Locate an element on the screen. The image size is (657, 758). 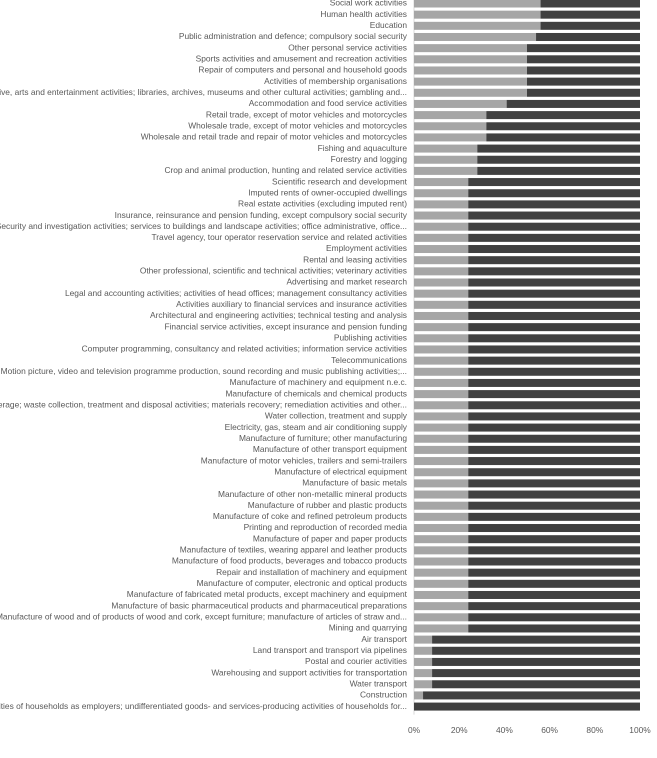
y-tick-label: Manufacture of basic metals is located at coordinates (354, 483).